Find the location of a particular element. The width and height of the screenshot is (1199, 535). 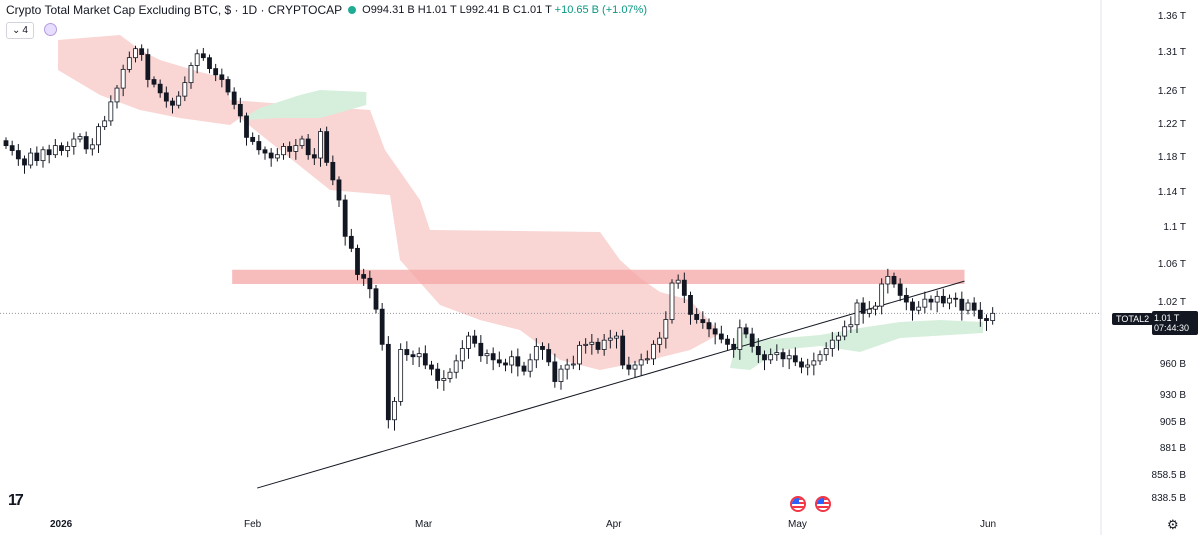

us-flag-event-icon is located at coordinates (823, 504).